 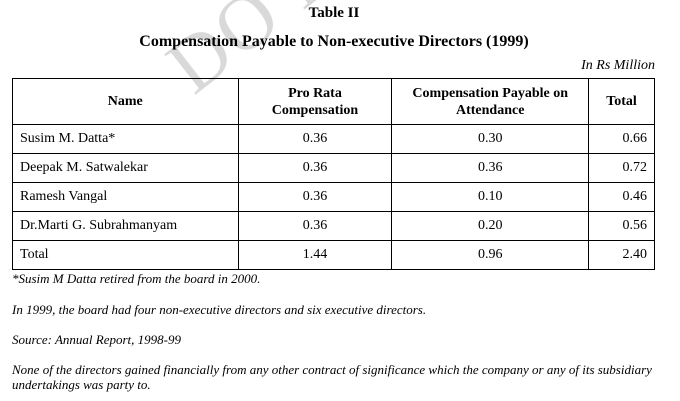 I want to click on cell-total: 0.66, so click(x=621, y=139).